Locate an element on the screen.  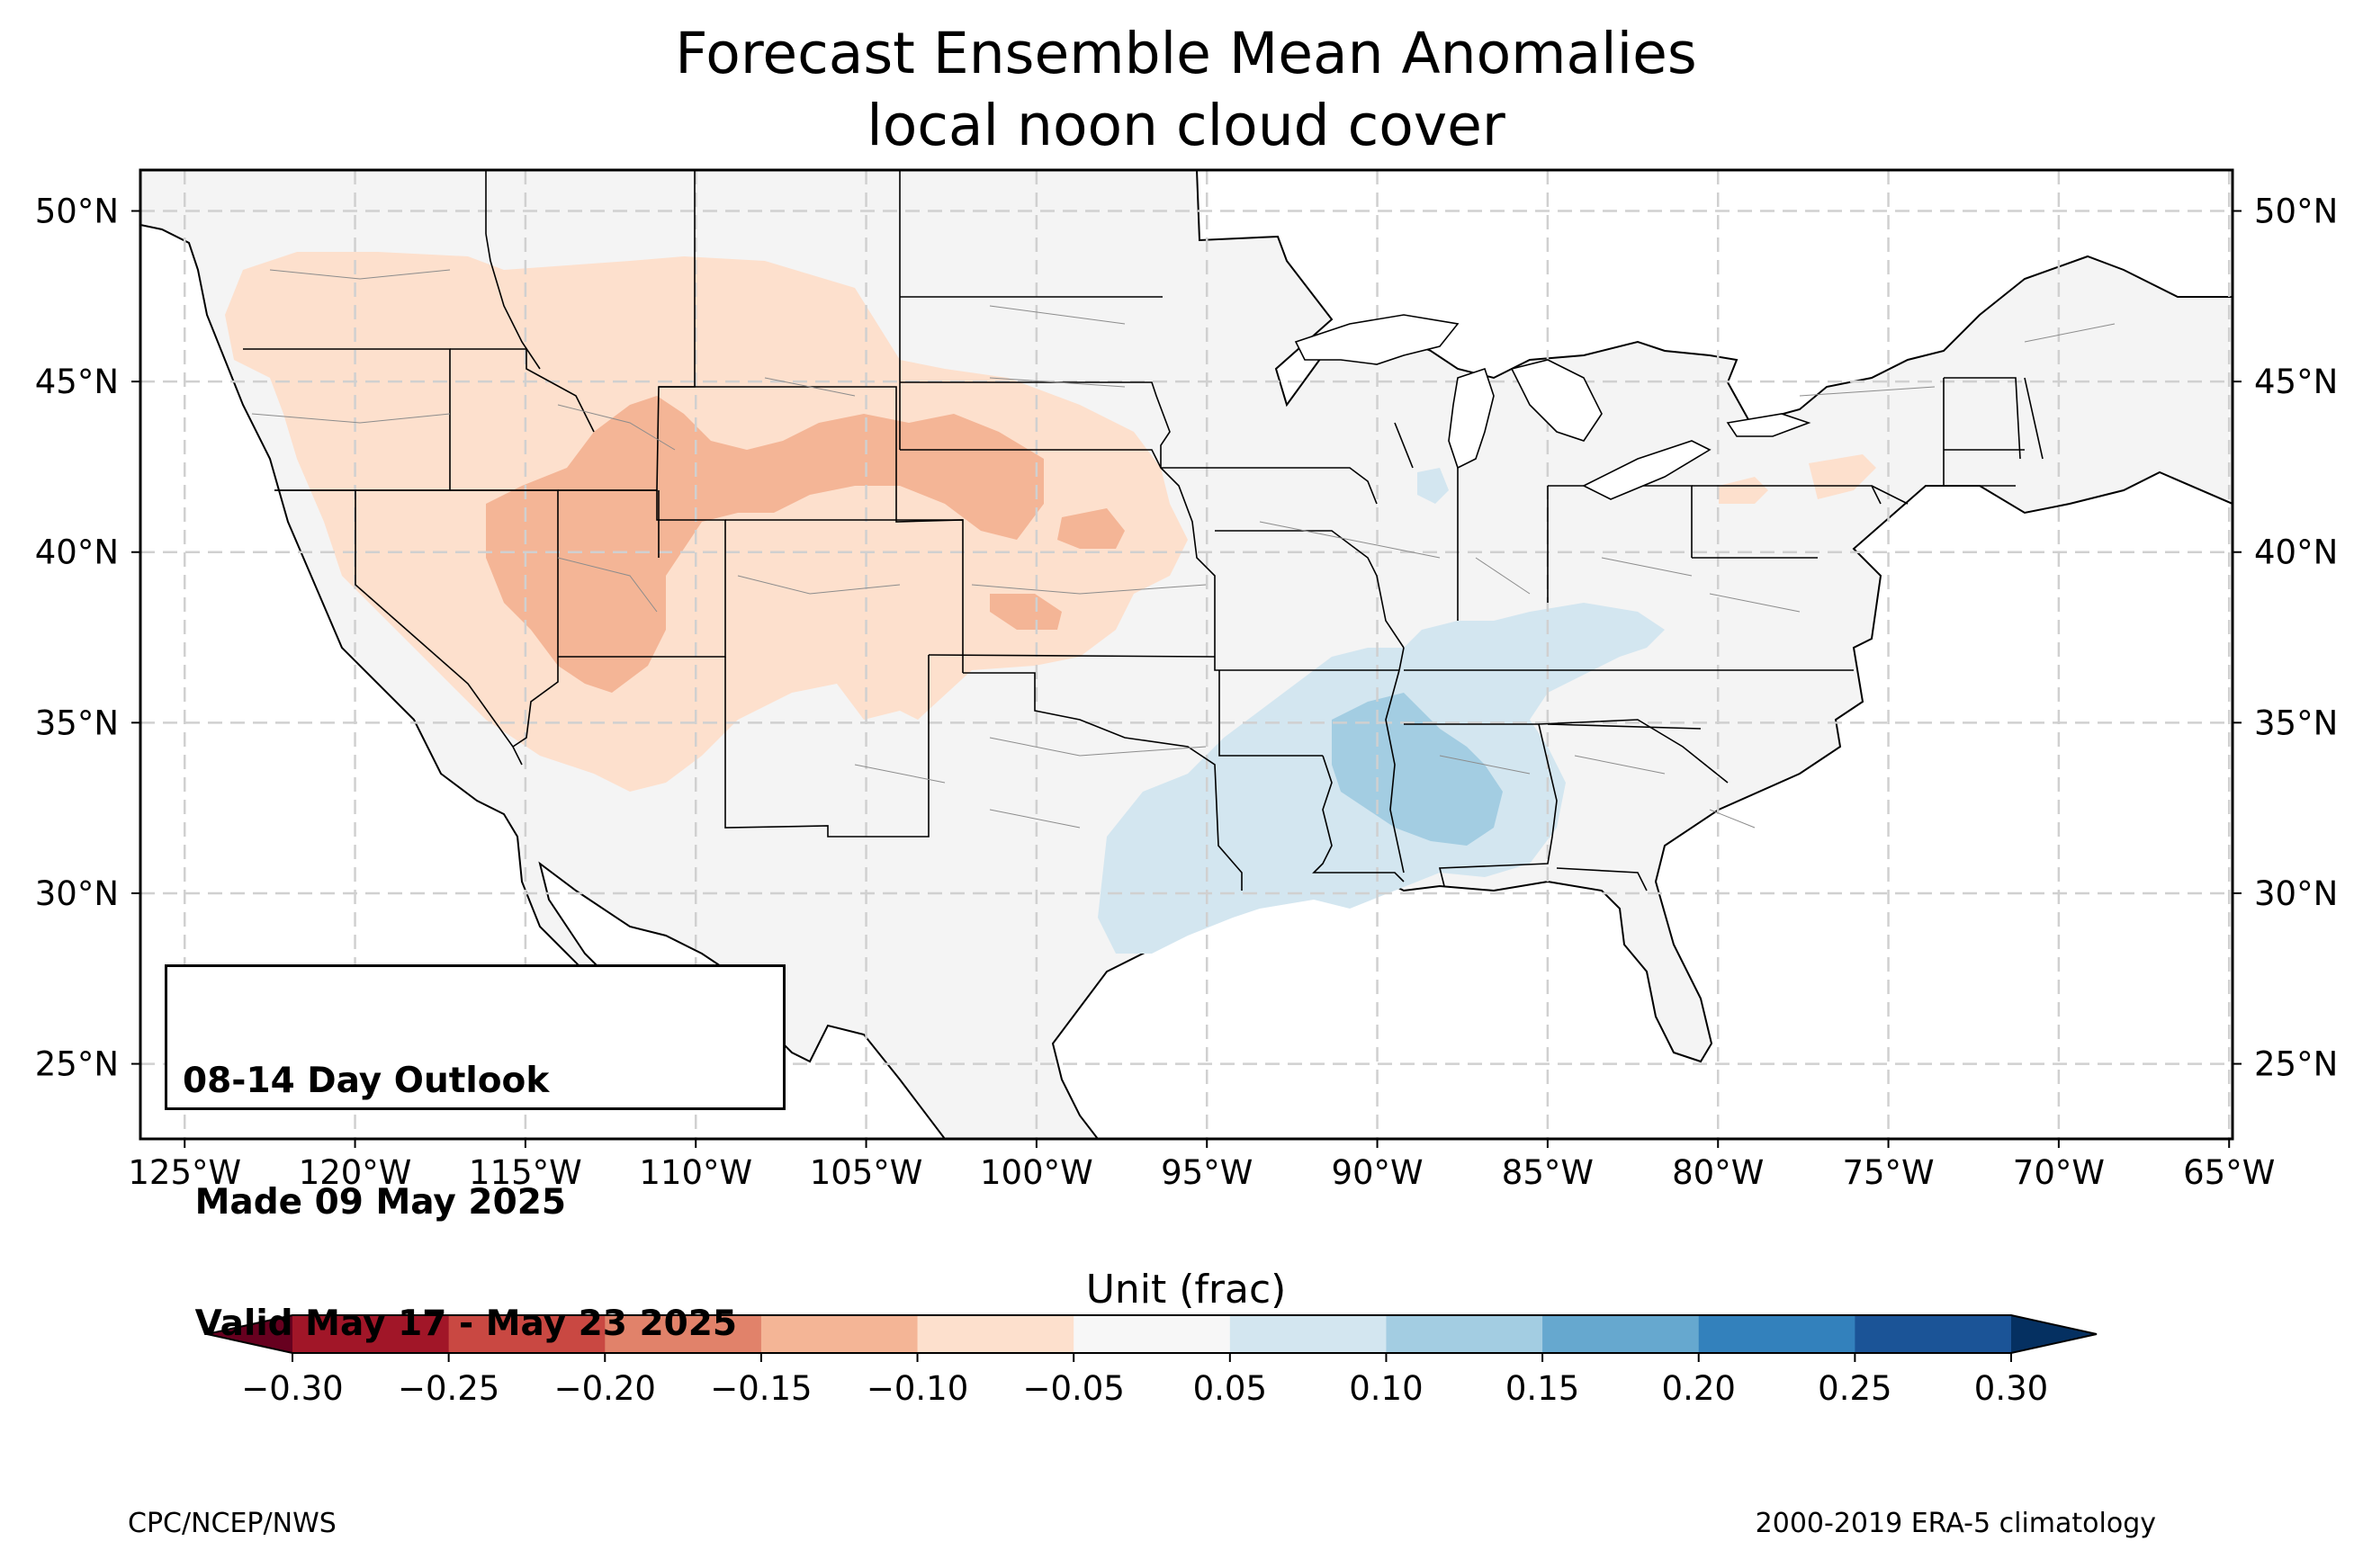
lat-tick-label-left: 30°N is located at coordinates (77, 893).